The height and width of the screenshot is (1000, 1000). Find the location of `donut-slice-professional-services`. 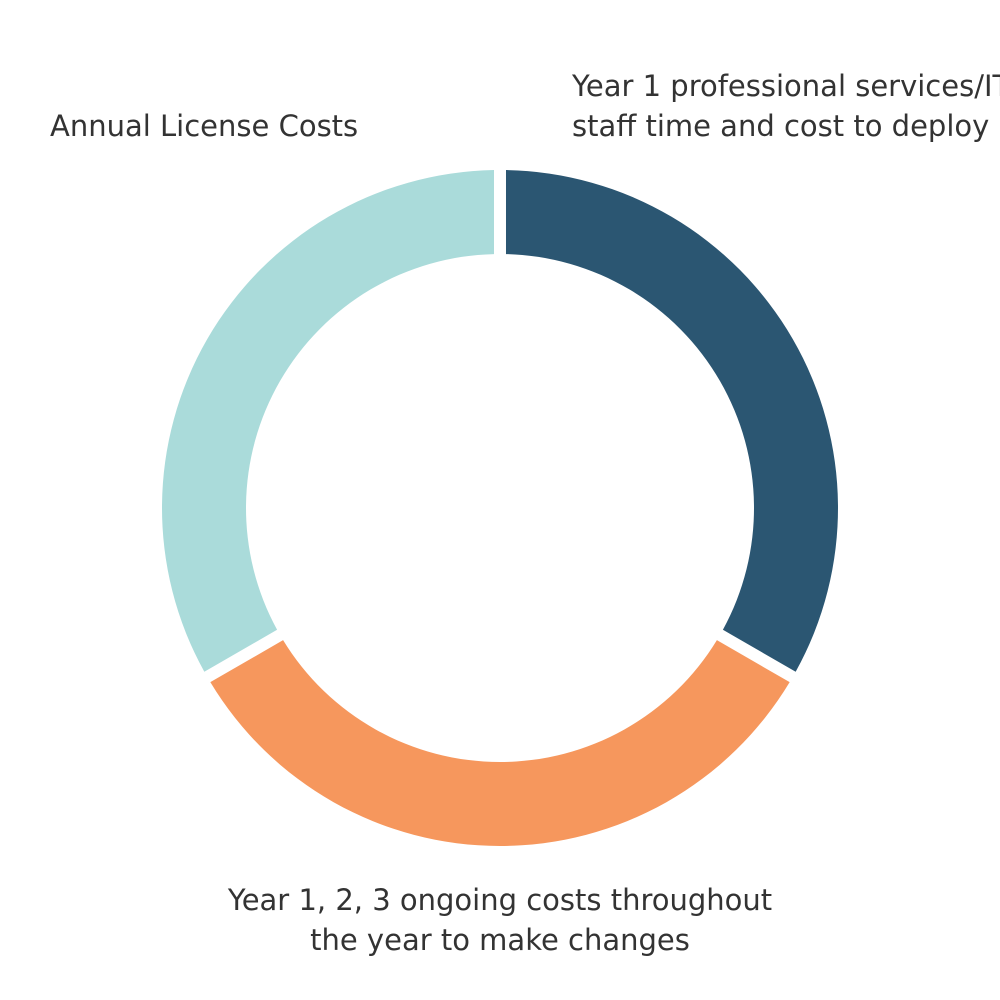

donut-slice-professional-services is located at coordinates (500, 743).